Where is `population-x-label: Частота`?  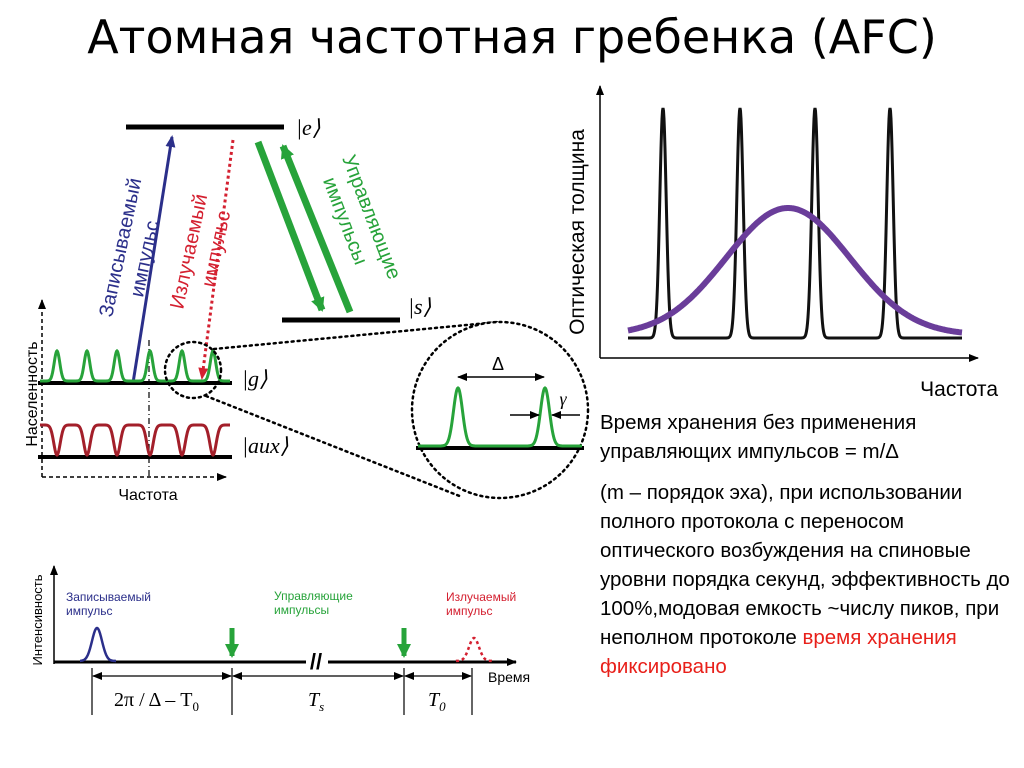 population-x-label: Частота is located at coordinates (147, 495).